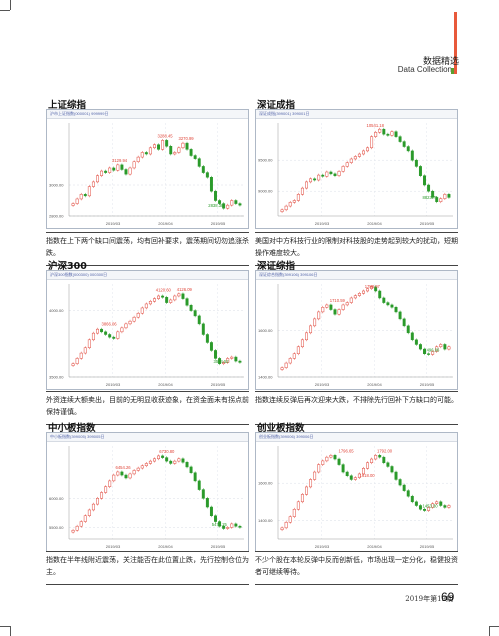 The image size is (499, 636). I want to click on price-annotation: 6454.26, so click(124, 467).